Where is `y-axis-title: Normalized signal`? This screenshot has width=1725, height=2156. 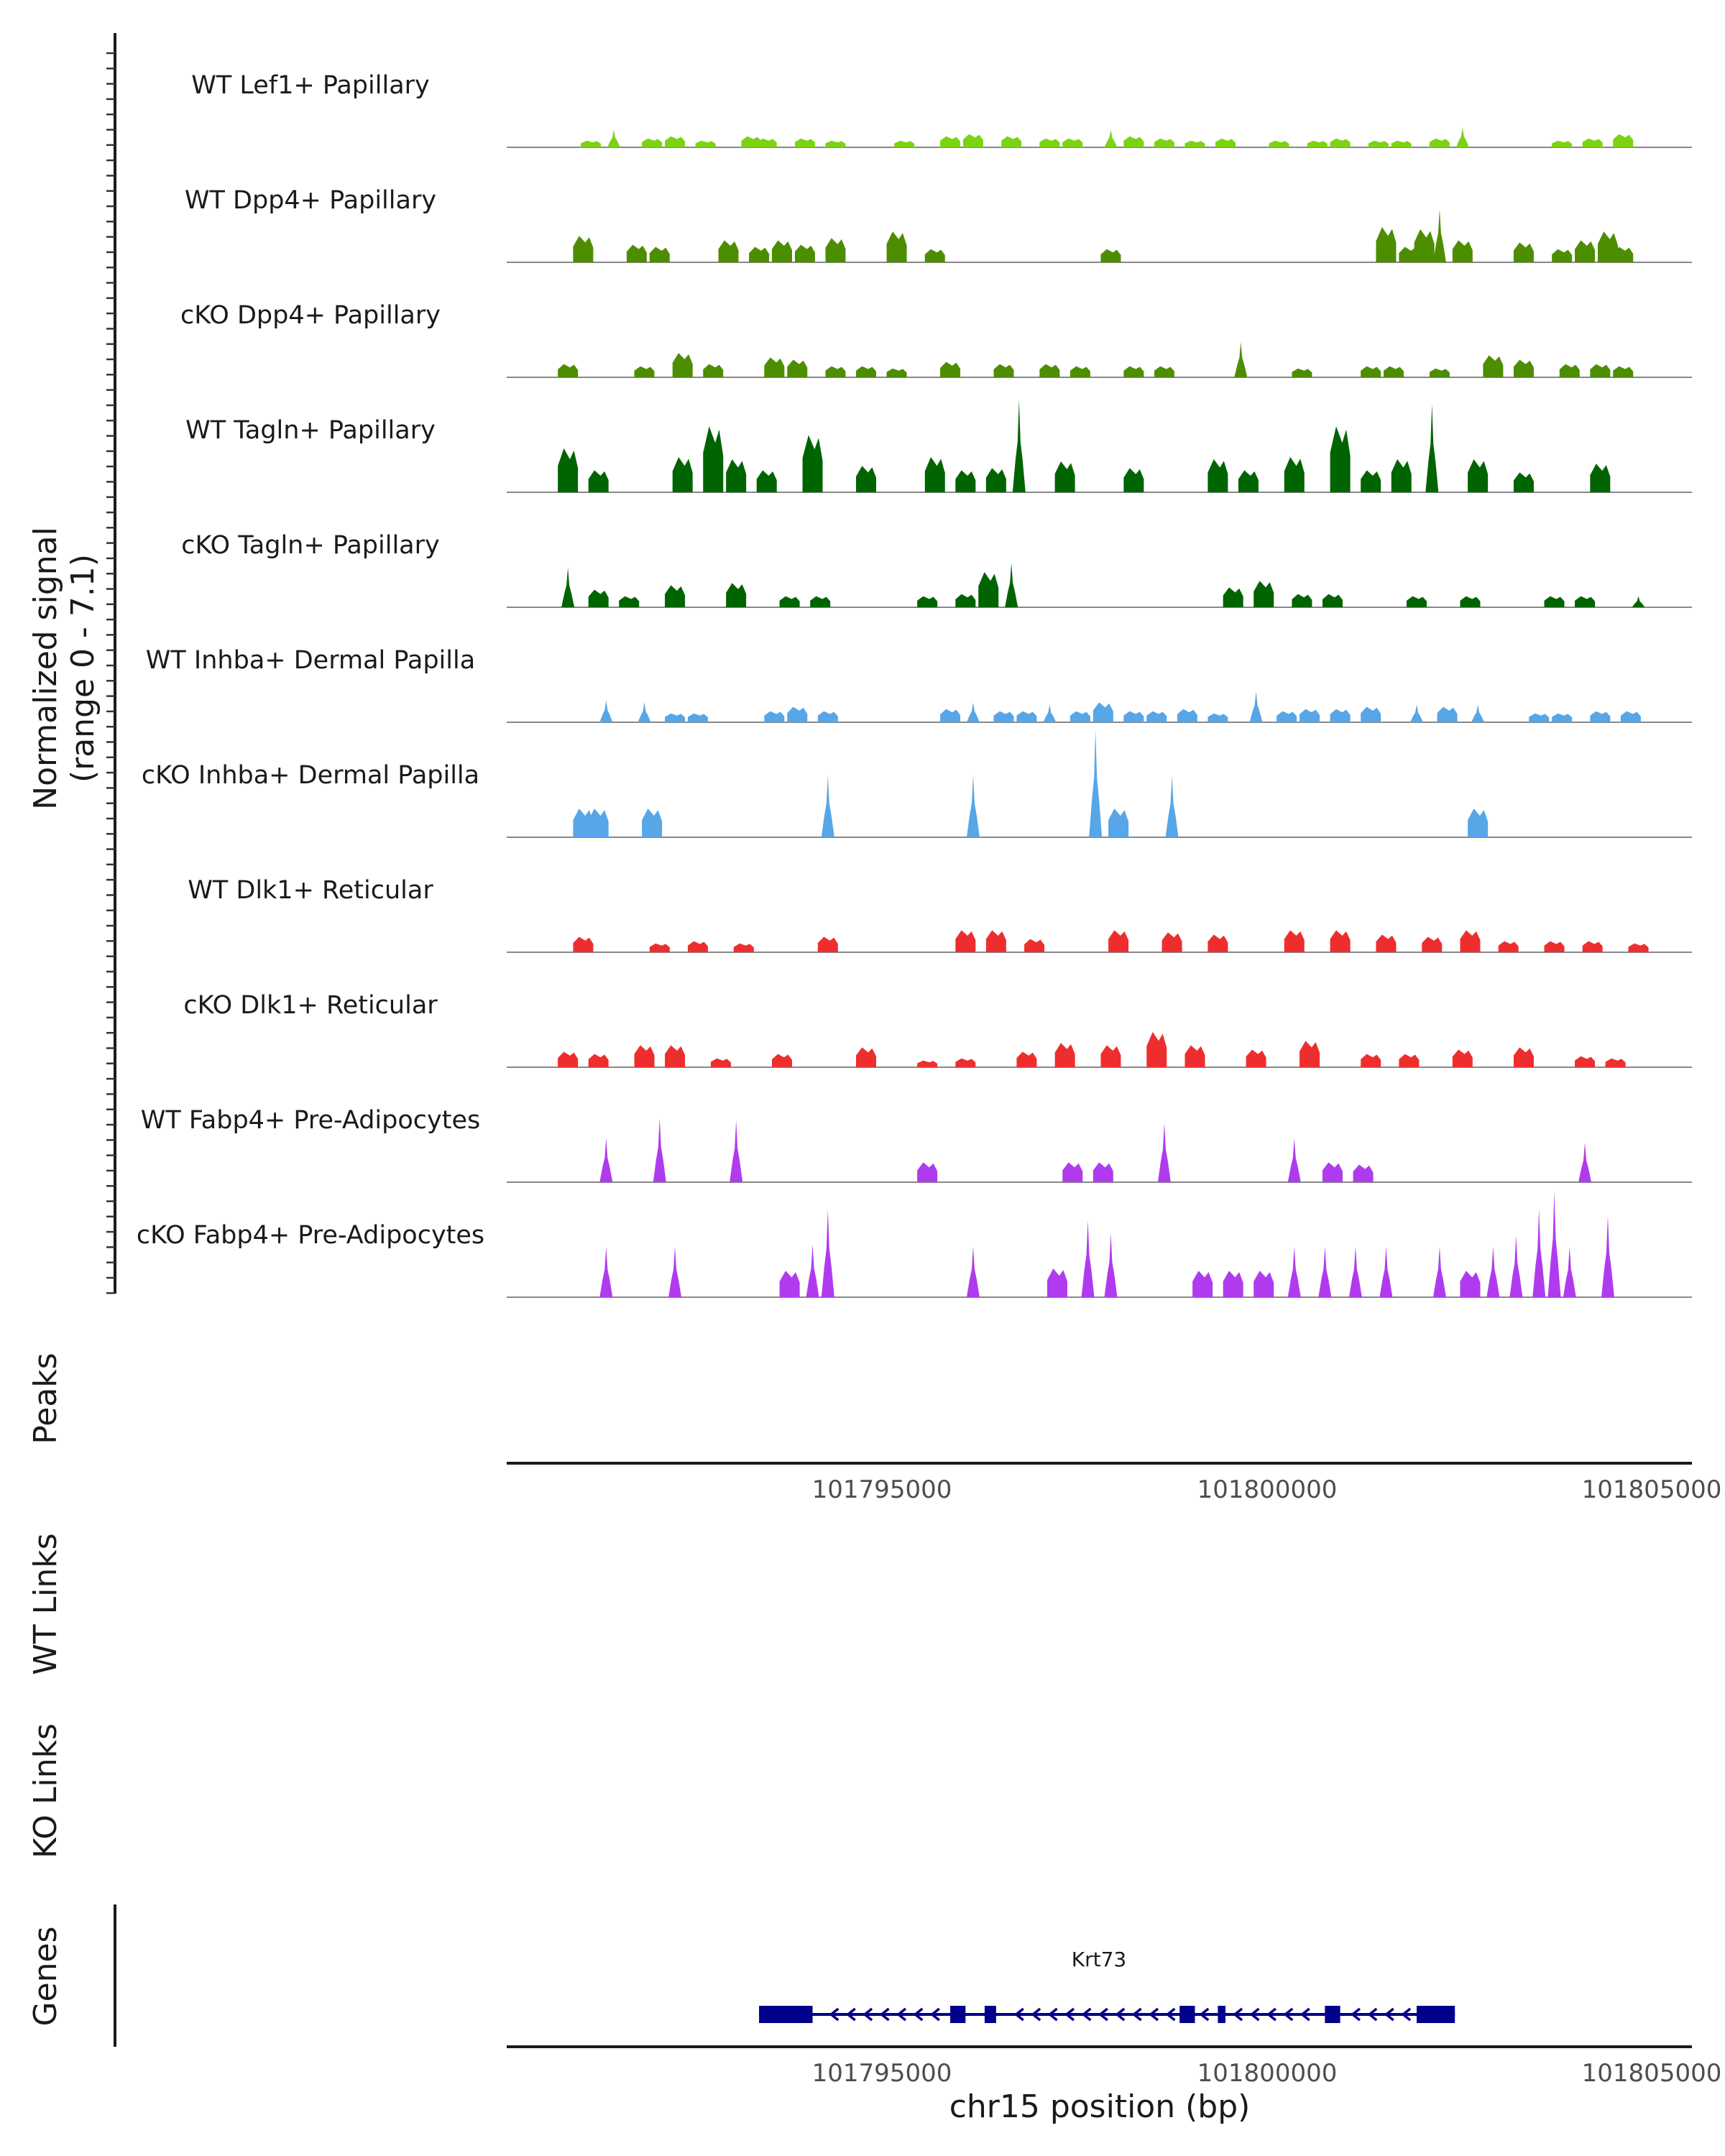
y-axis-title: Normalized signal is located at coordinates (45, 668).